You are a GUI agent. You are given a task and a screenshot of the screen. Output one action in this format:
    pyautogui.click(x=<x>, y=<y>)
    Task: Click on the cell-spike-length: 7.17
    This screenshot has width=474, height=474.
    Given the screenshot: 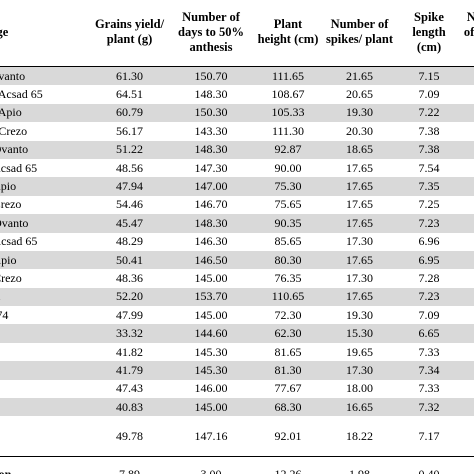 What is the action you would take?
    pyautogui.click(x=429, y=435)
    